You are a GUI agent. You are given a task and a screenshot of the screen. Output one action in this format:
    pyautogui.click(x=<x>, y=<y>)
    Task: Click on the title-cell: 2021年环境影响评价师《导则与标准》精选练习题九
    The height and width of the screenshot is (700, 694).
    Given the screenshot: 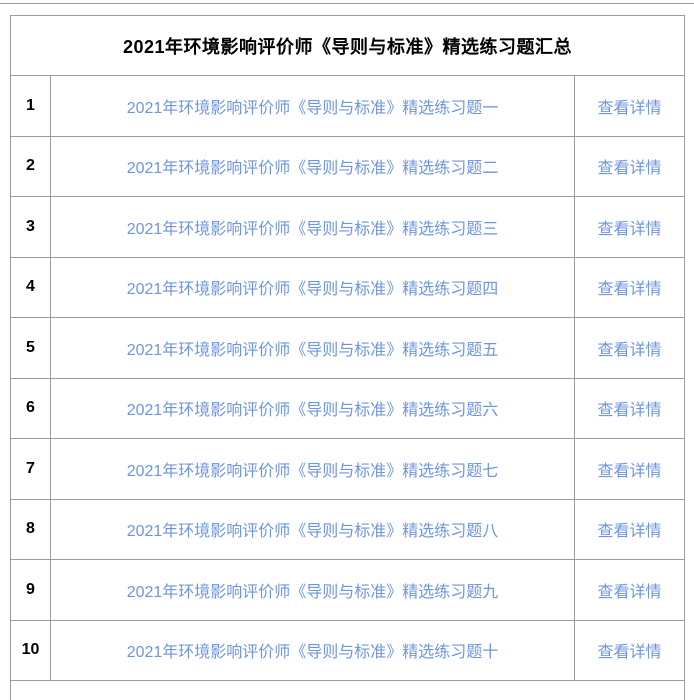 What is the action you would take?
    pyautogui.click(x=312, y=590)
    